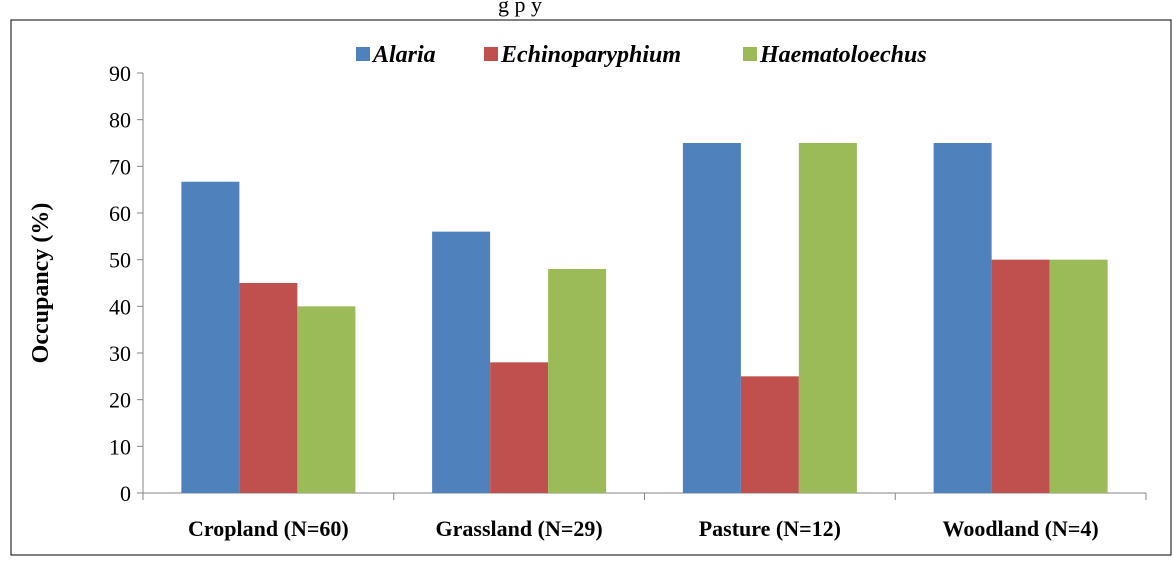  What do you see at coordinates (403, 55) in the screenshot?
I see `legend-label-alaria: Alaria` at bounding box center [403, 55].